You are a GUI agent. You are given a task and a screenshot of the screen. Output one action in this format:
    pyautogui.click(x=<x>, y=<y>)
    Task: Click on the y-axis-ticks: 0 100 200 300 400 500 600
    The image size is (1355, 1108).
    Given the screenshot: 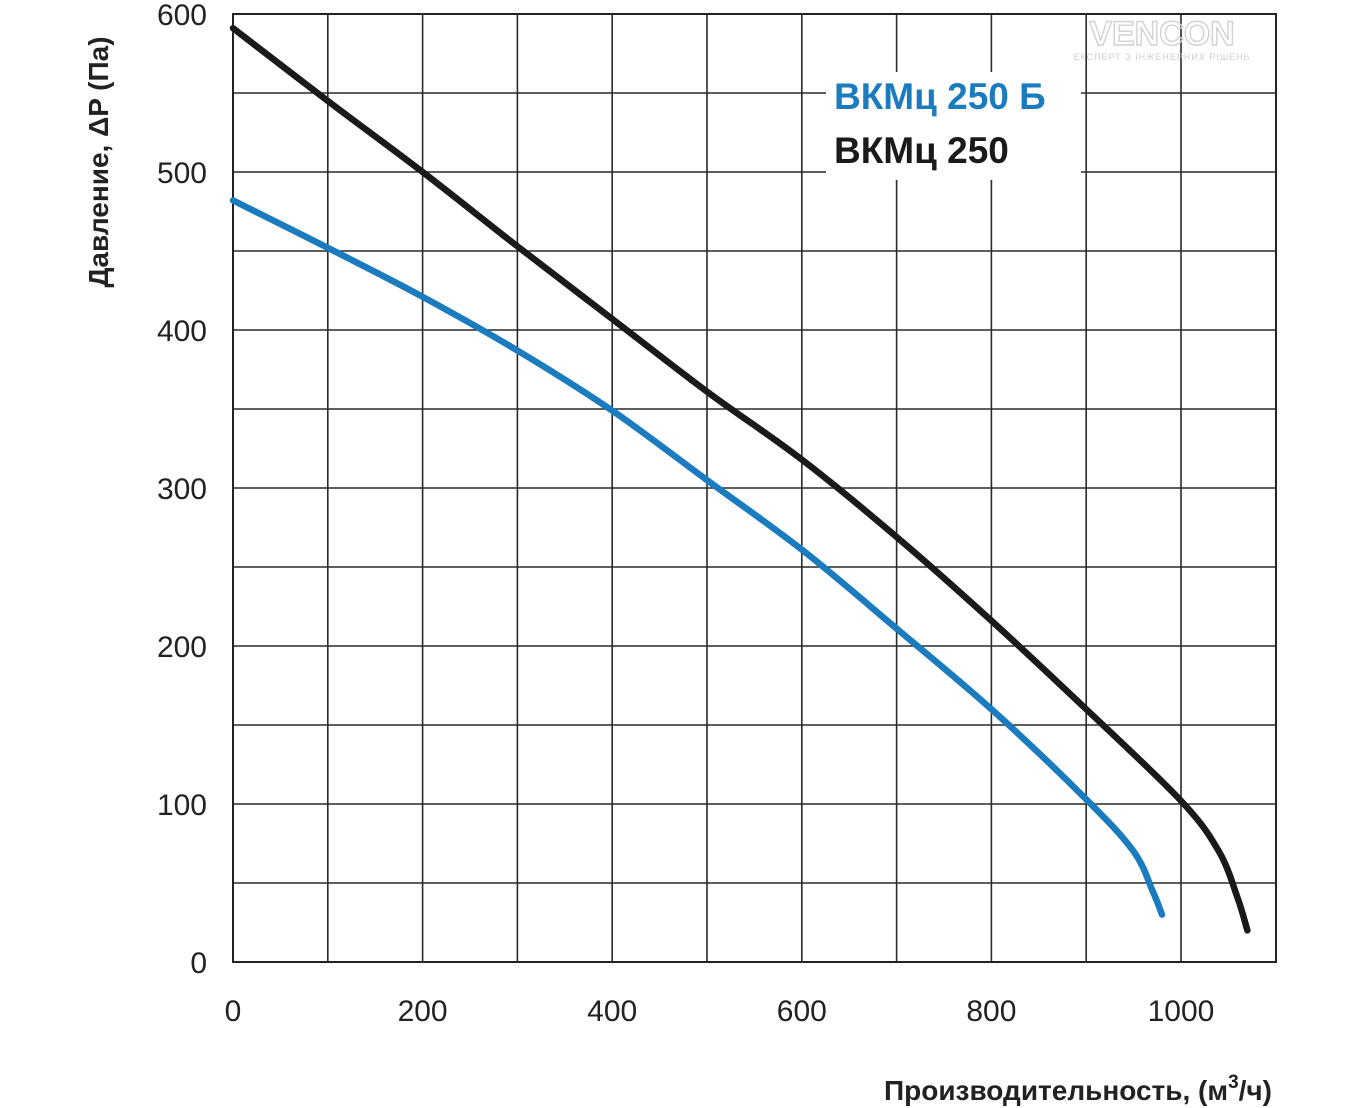 What is the action you would take?
    pyautogui.click(x=182, y=490)
    